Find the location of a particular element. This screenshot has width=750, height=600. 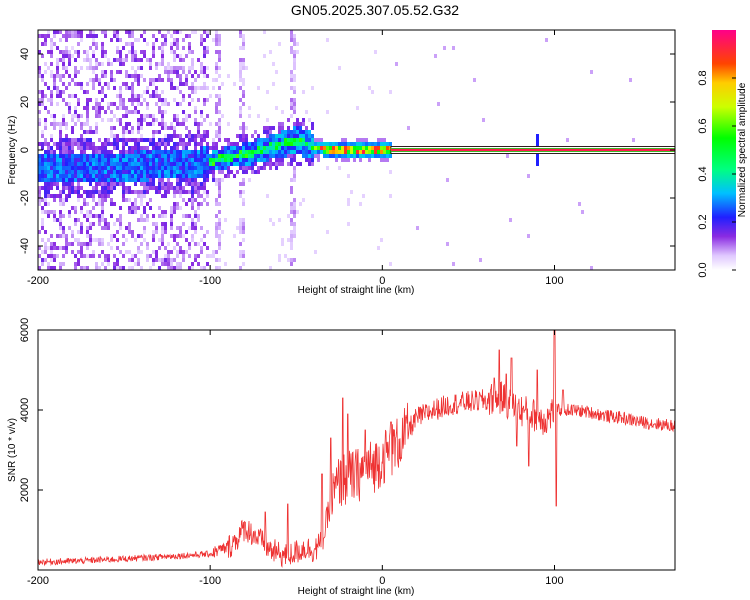

colorbar-gradient is located at coordinates (724, 150).